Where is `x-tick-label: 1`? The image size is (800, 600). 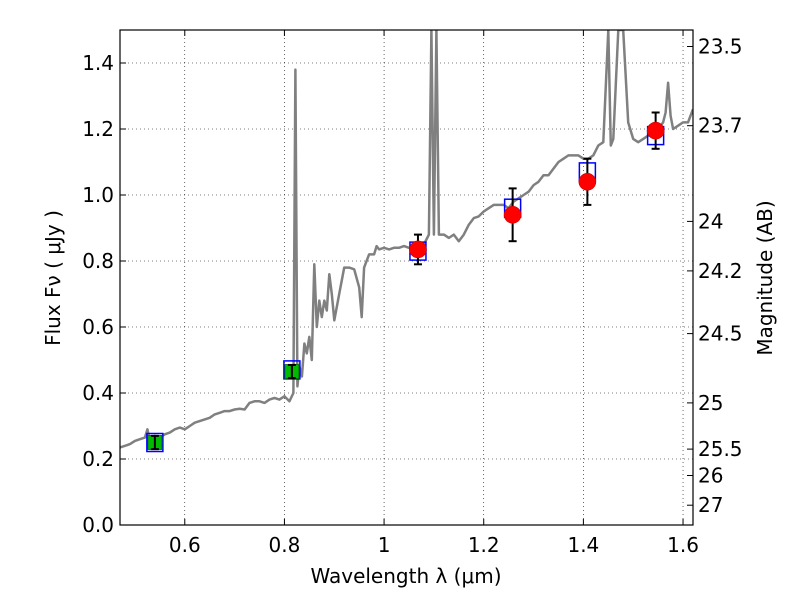
x-tick-label: 1 is located at coordinates (384, 545).